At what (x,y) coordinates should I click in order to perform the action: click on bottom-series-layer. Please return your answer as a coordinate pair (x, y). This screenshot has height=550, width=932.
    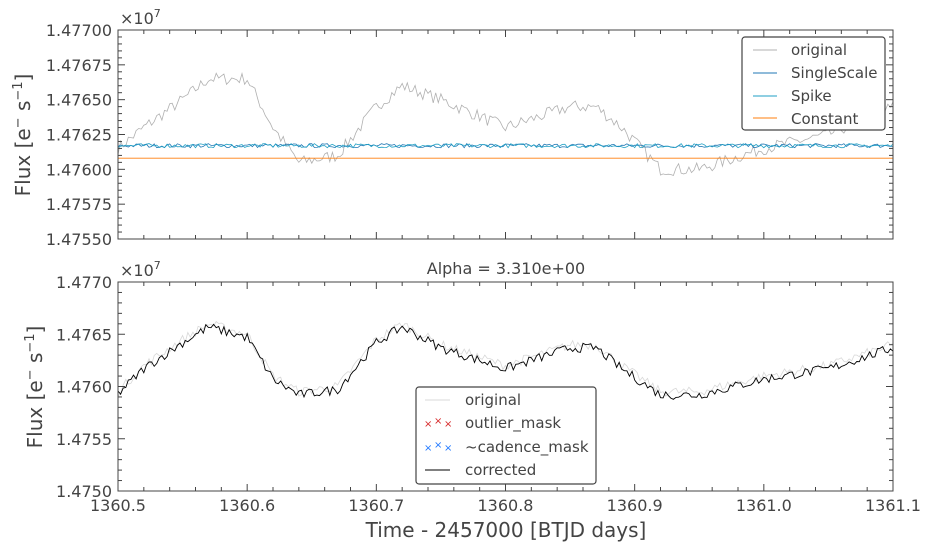
    Looking at the image, I should click on (505, 360).